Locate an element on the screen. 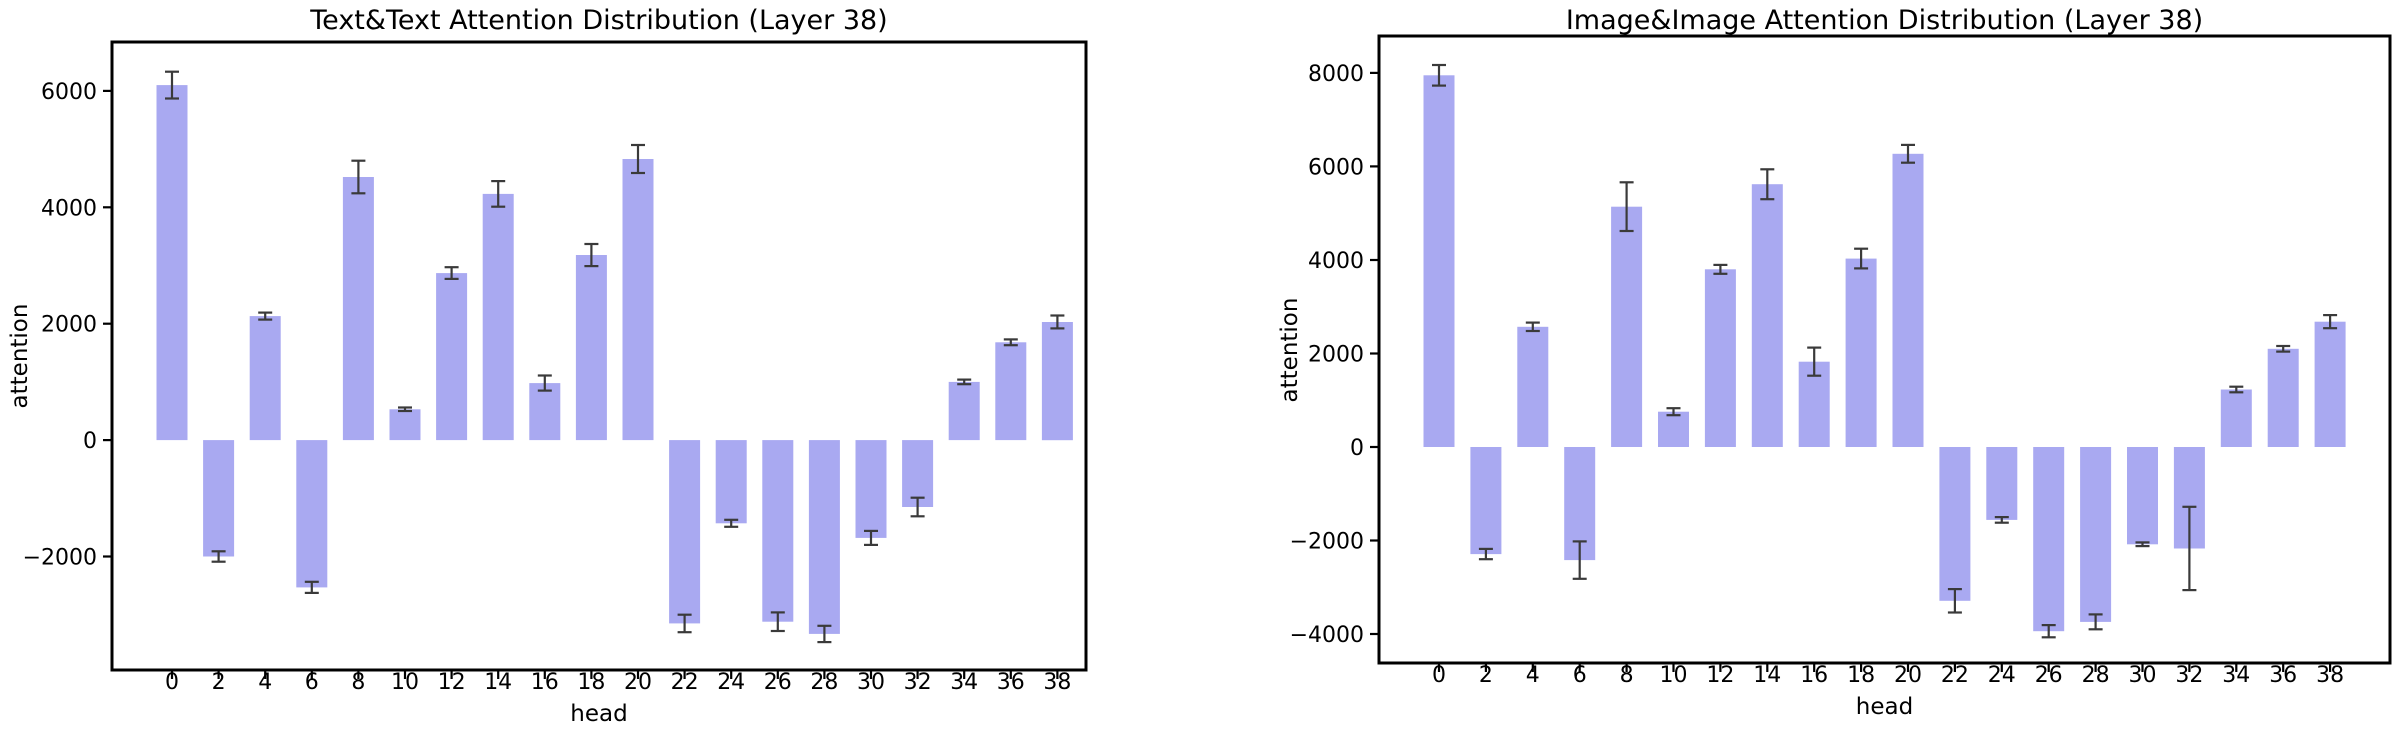 This screenshot has height=734, width=2402. x-tick-label-left: 12 is located at coordinates (452, 682).